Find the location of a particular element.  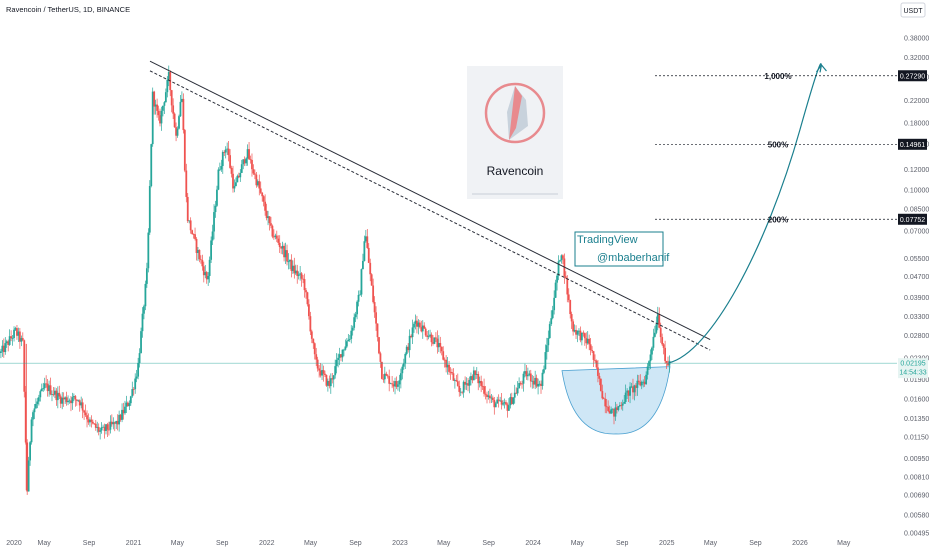

y-tick-label: 0.00690 is located at coordinates (916, 496).